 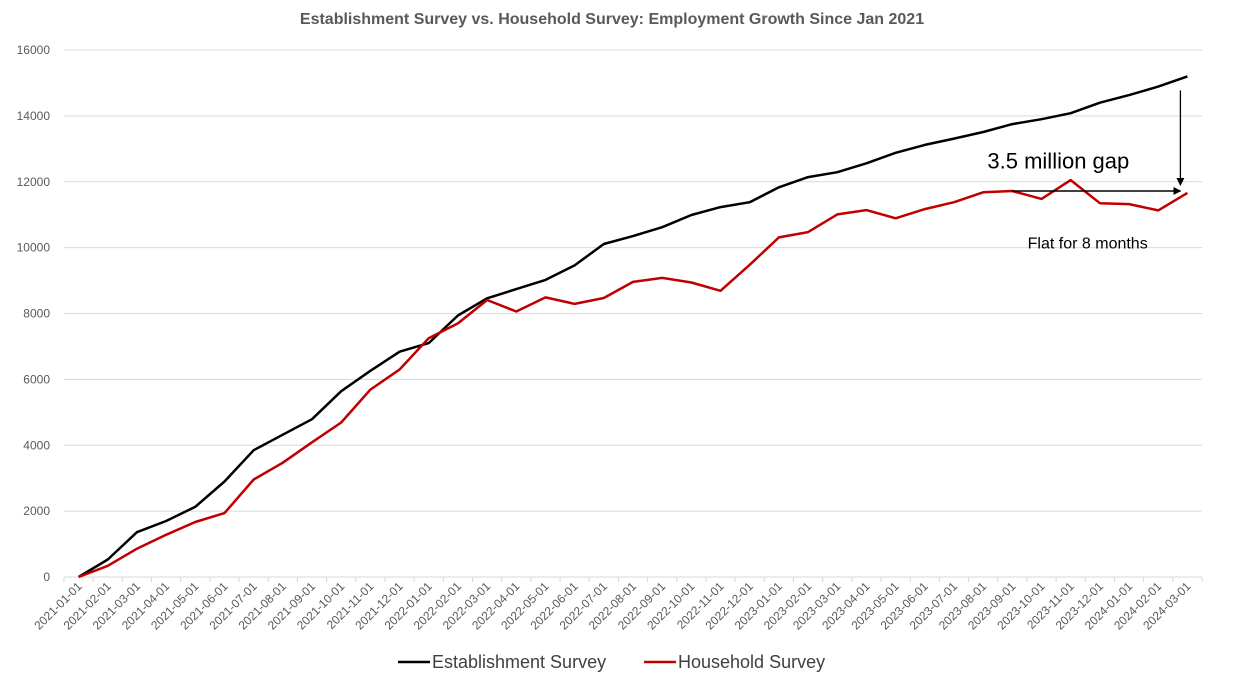 I want to click on flat-annotation: Flat for 8 months, so click(x=1088, y=244).